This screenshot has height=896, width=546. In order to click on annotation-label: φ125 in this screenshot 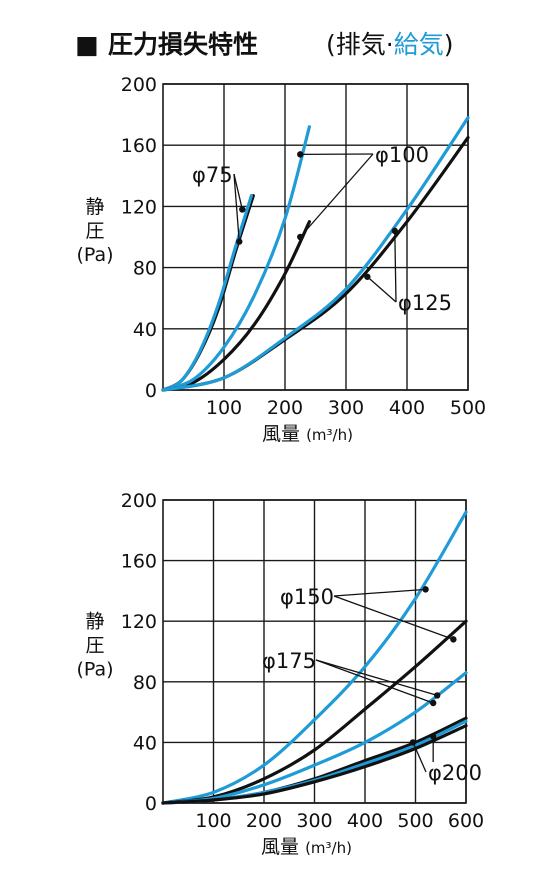, I will do `click(425, 303)`.